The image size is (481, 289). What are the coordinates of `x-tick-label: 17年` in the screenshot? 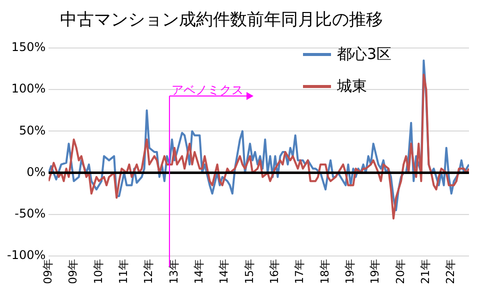 It's located at (299, 271).